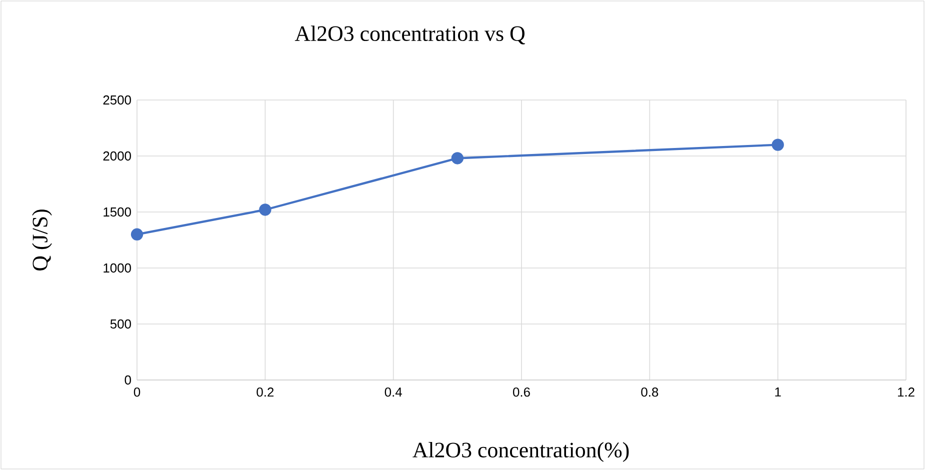 The width and height of the screenshot is (925, 470). What do you see at coordinates (265, 392) in the screenshot?
I see `x-tick-label: 0.2` at bounding box center [265, 392].